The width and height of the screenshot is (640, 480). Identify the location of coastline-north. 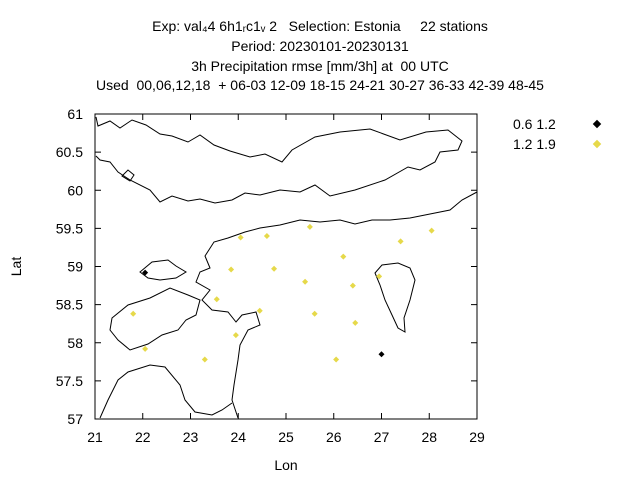
(279, 160).